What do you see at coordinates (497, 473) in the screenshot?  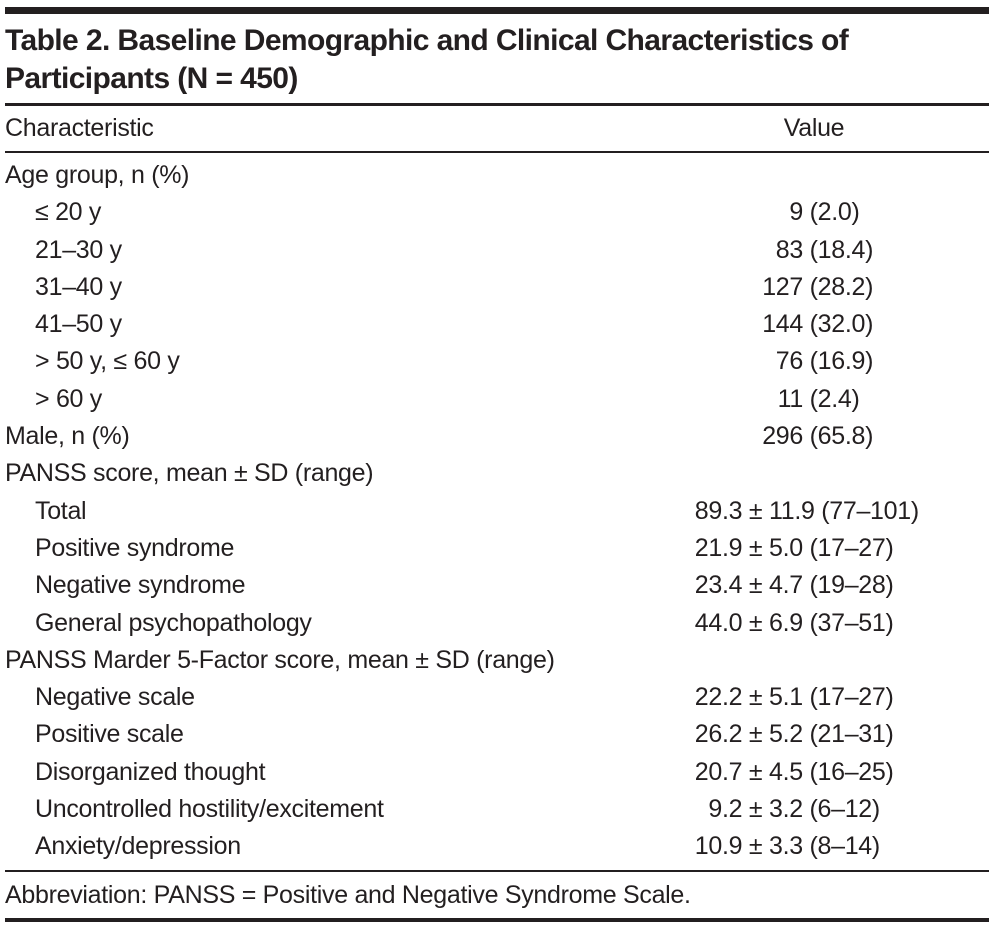 I see `table-row: PANSS score, mean ± SD (range)` at bounding box center [497, 473].